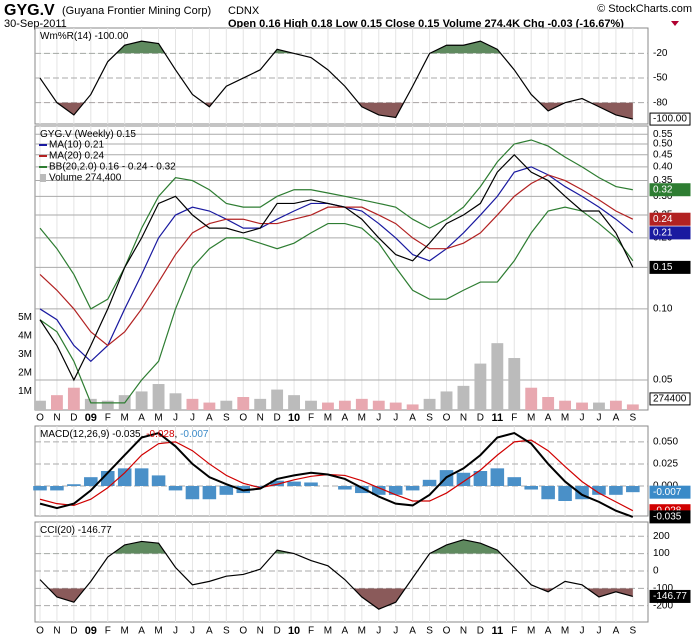  Describe the element at coordinates (644, 9) in the screenshot. I see `credit: © StockCharts.com` at that location.